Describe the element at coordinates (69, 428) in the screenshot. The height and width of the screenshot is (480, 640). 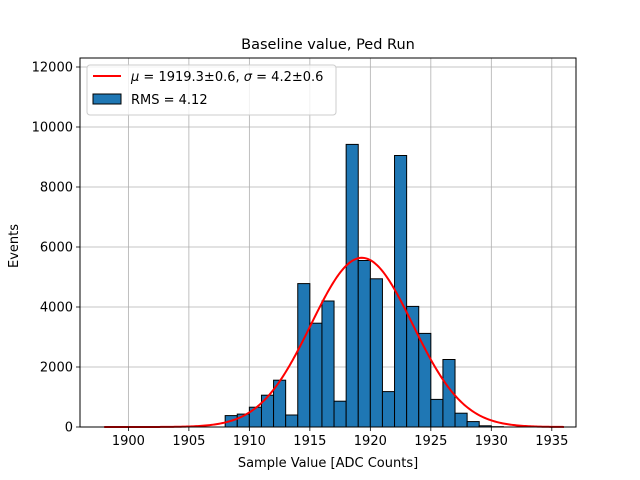
I see `y-tick-label: 0` at that location.